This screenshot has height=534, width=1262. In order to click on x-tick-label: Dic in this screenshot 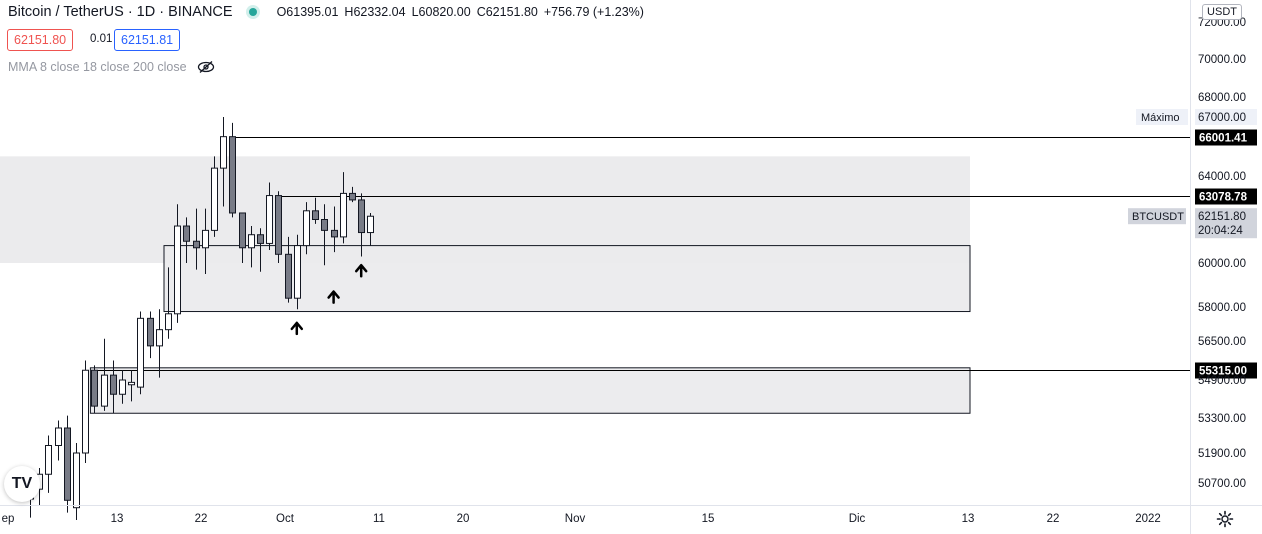, I will do `click(857, 519)`.